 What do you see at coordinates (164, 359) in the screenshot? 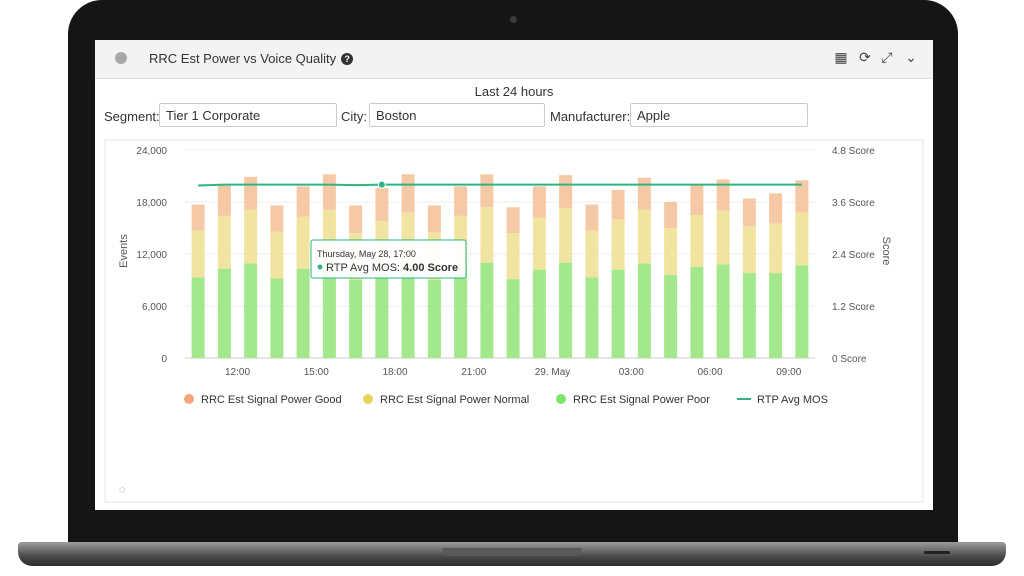
I see `y-tick-label: 0` at bounding box center [164, 359].